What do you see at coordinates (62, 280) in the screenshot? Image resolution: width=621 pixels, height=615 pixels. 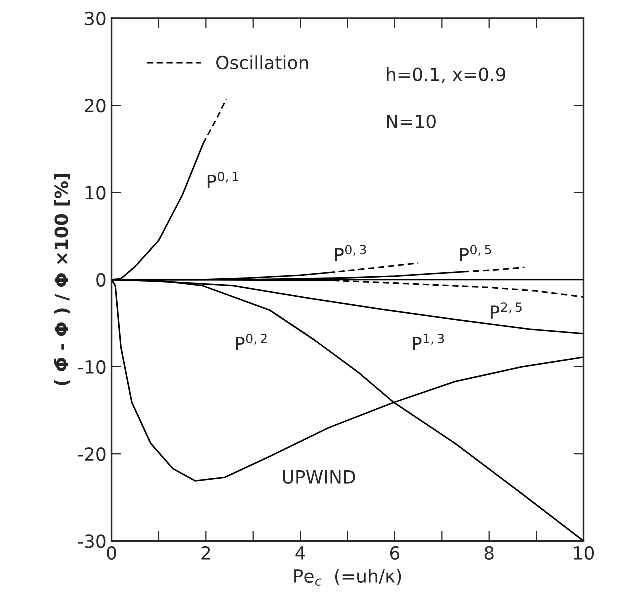 I see `y-axis-title: ( Φ̄ - Φ ) / Φ ×100 [%]` at bounding box center [62, 280].